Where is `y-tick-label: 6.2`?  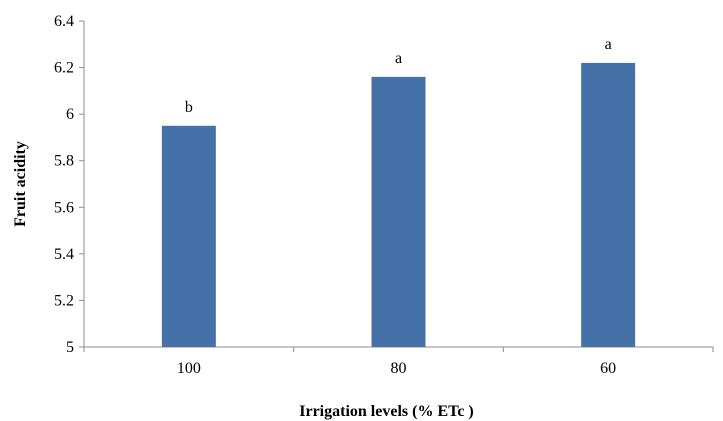
y-tick-label: 6.2 is located at coordinates (64, 68).